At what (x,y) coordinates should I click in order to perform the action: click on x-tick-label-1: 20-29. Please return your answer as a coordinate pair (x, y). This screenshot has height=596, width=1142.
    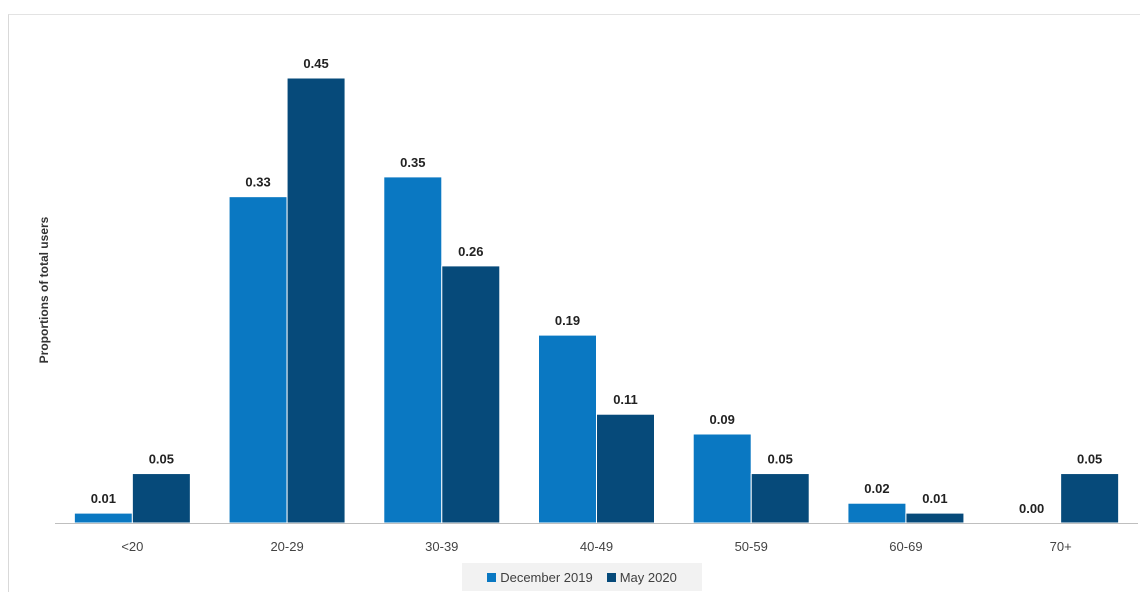
    Looking at the image, I should click on (286, 546).